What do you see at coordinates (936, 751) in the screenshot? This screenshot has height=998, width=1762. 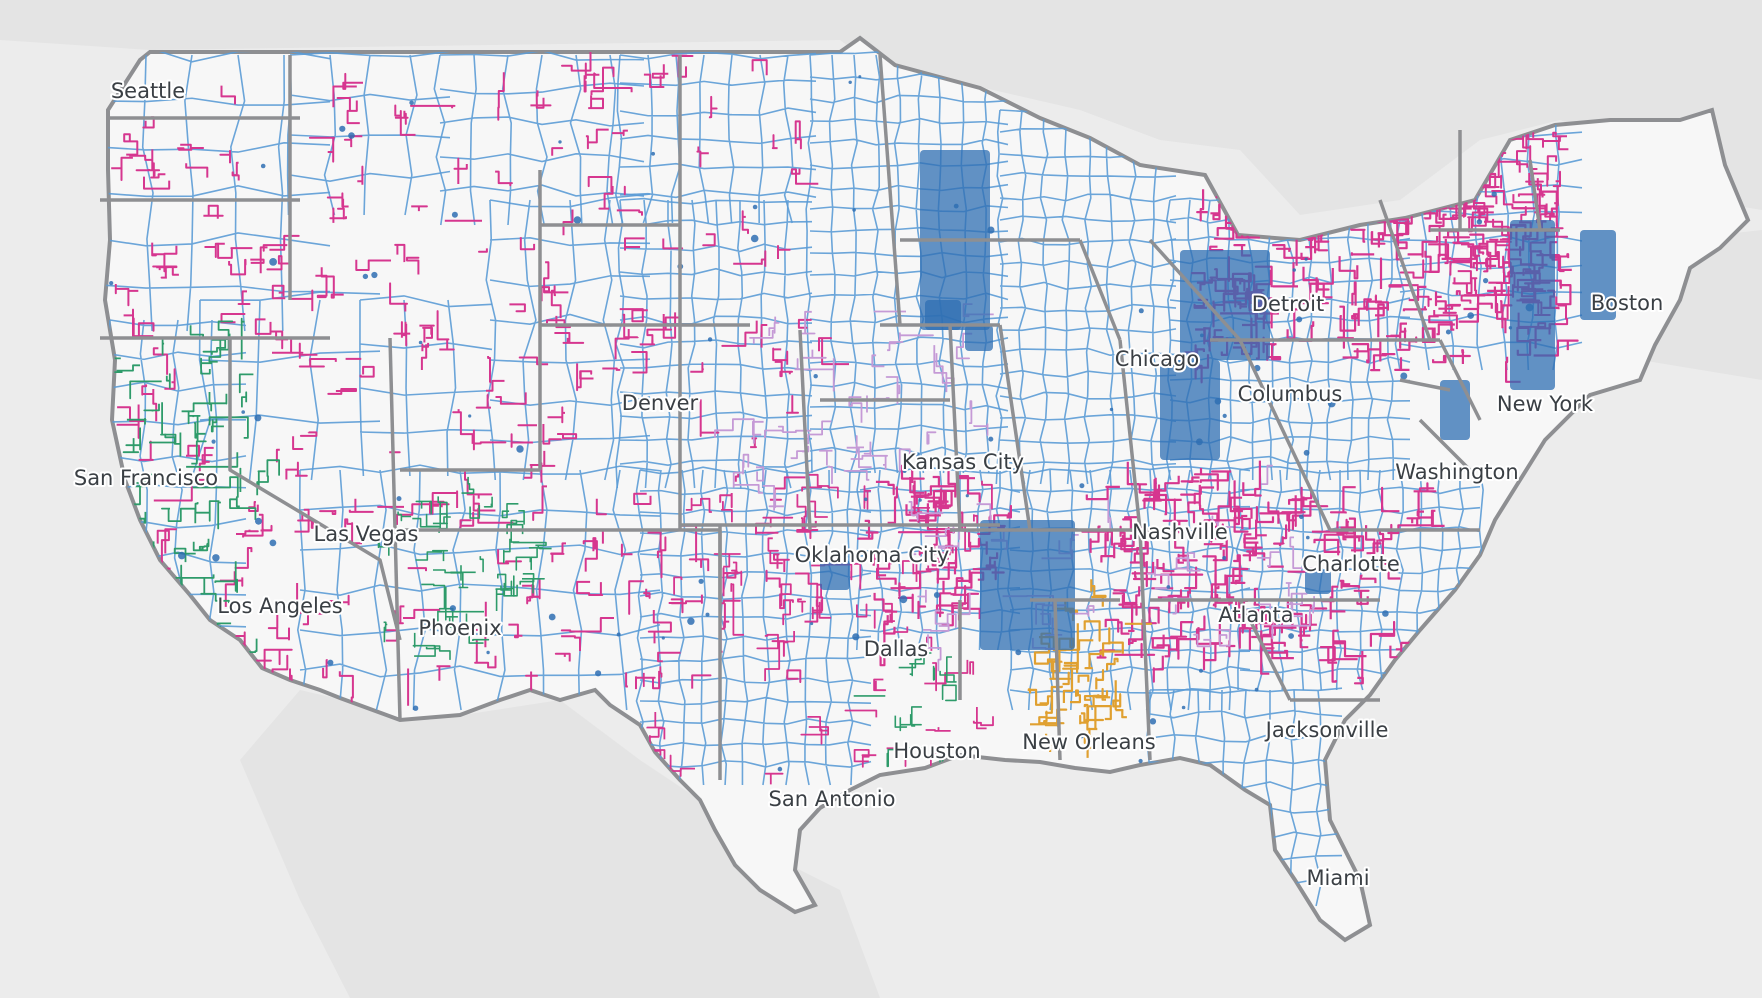 I see `city-label-houston: Houston` at bounding box center [936, 751].